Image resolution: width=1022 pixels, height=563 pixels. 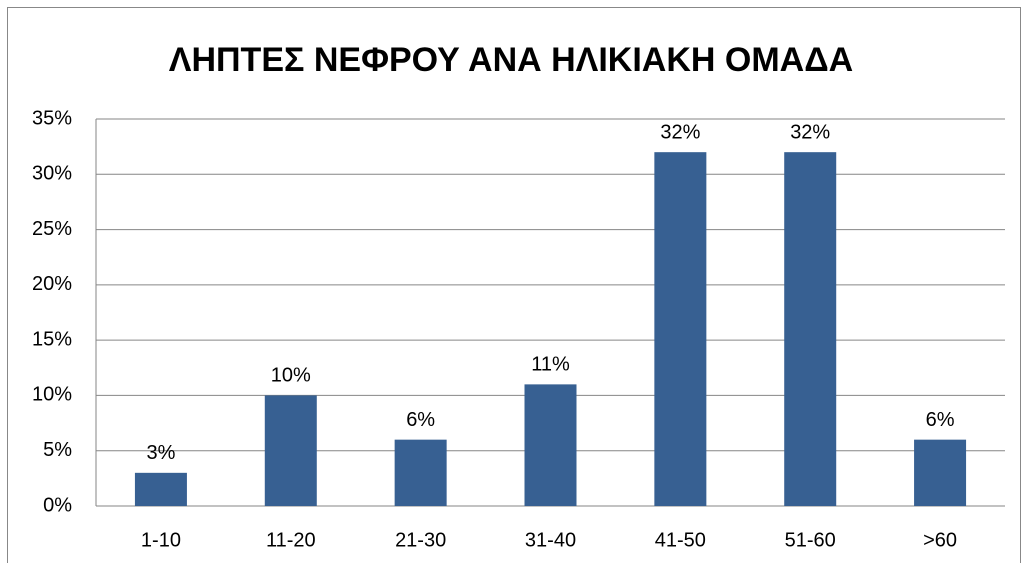 What do you see at coordinates (52, 174) in the screenshot?
I see `y-tick-label: 30%` at bounding box center [52, 174].